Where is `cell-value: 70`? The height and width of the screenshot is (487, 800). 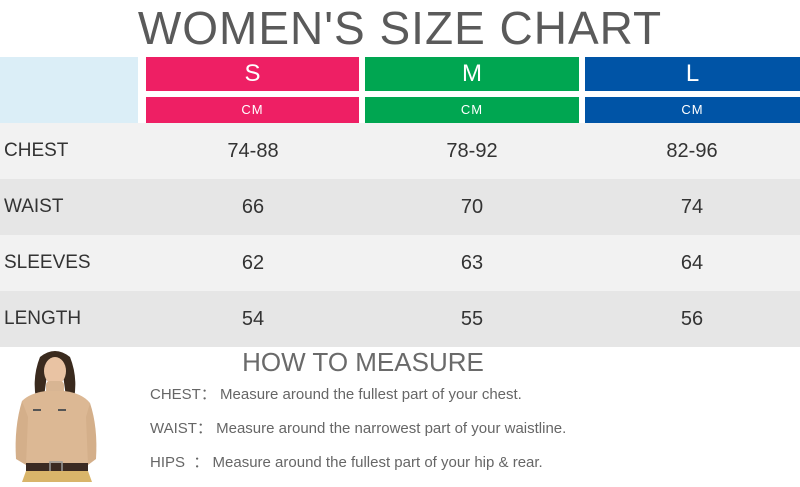 cell-value: 70 is located at coordinates (472, 207).